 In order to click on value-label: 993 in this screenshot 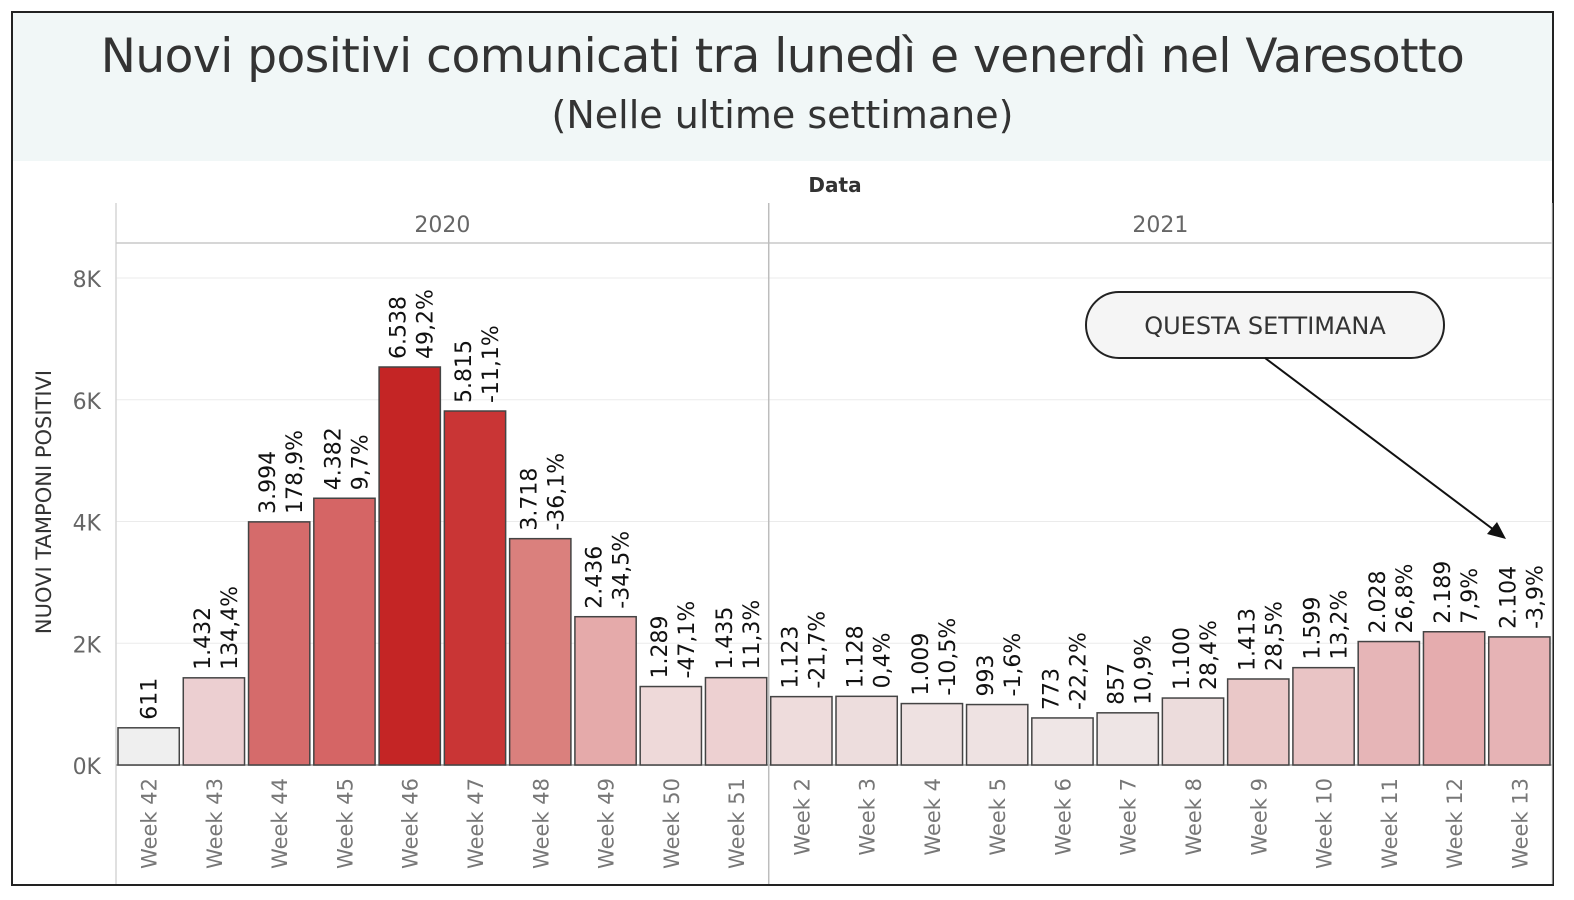, I will do `click(986, 676)`.